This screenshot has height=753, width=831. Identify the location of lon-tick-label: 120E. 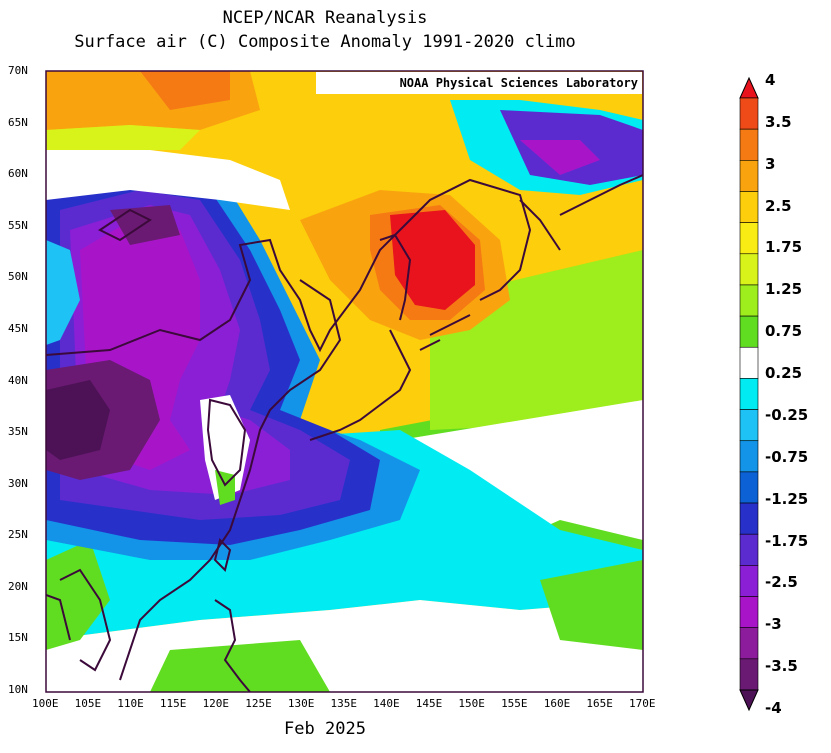
(216, 703).